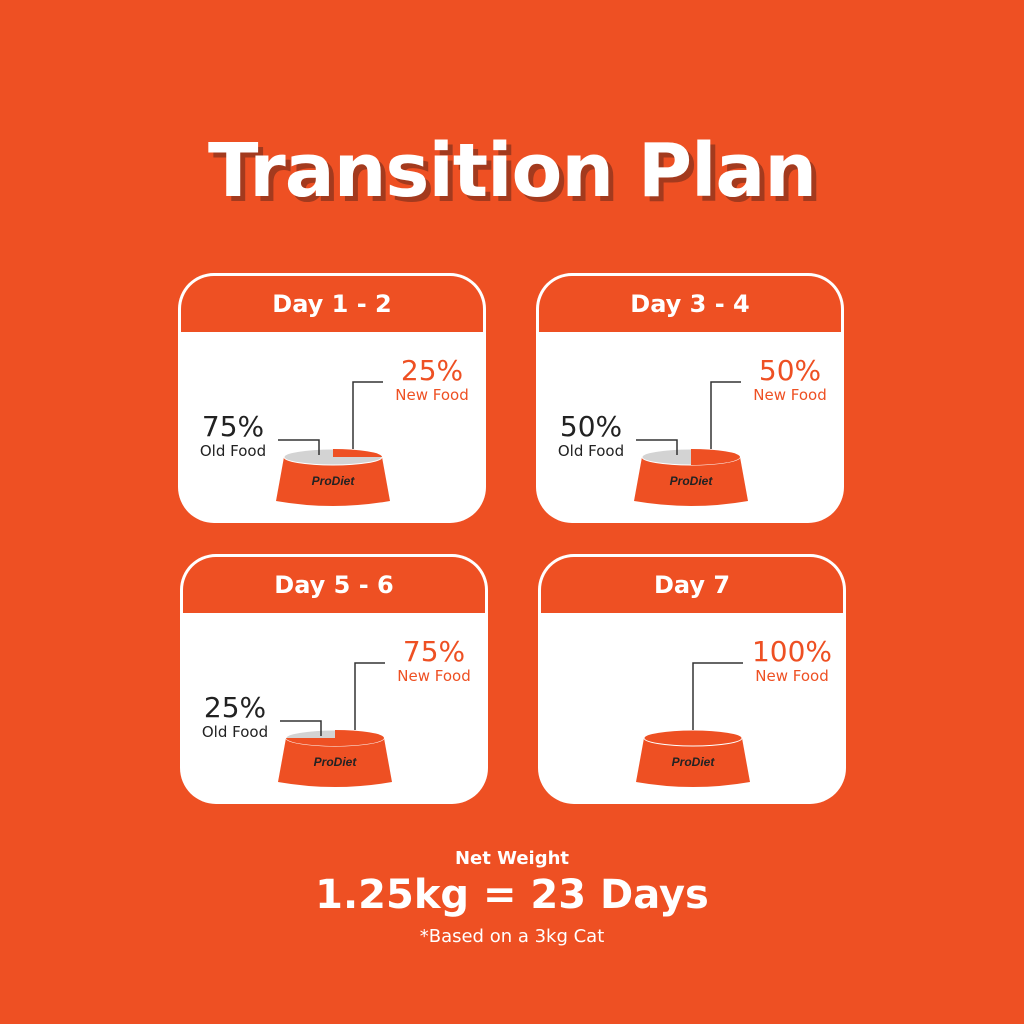  Describe the element at coordinates (512, 858) in the screenshot. I see `net-weight-heading: Net Weight` at that location.